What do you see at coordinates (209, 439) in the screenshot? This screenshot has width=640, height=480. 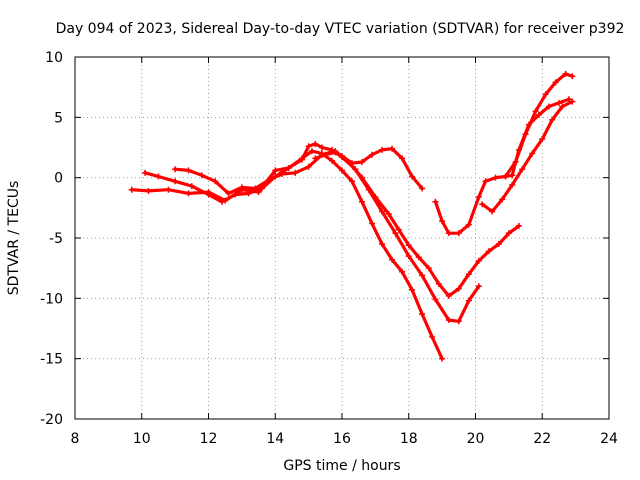 I see `x-tick-label: 12` at bounding box center [209, 439].